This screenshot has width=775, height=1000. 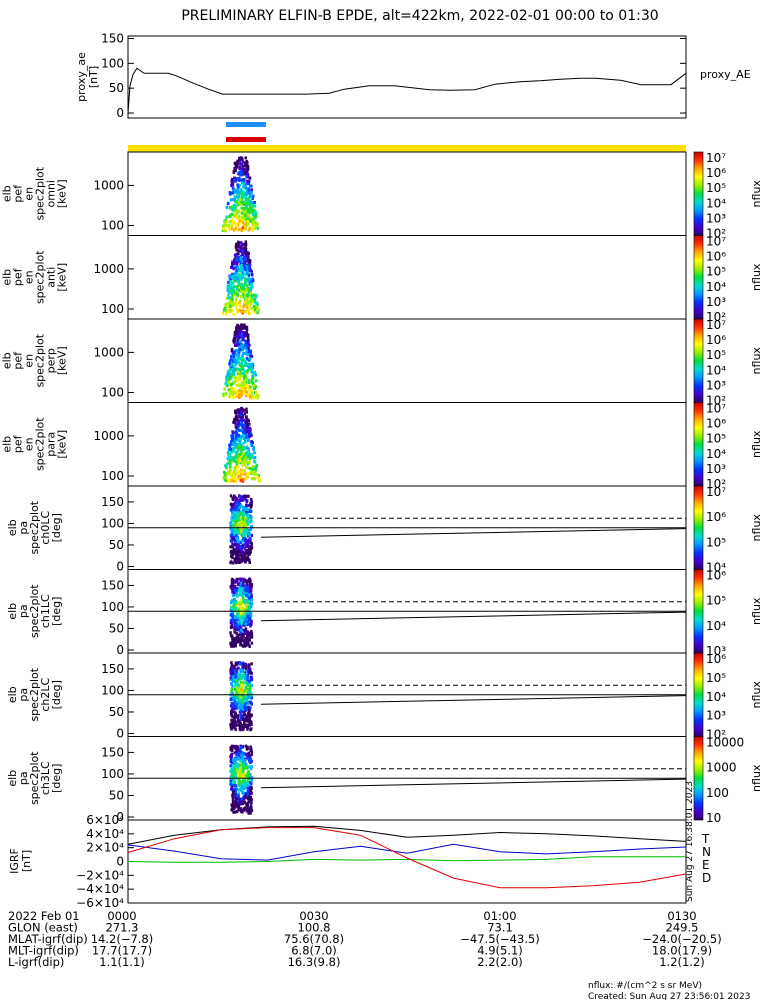 What do you see at coordinates (120, 650) in the screenshot?
I see `panel-ytick-label: 0` at bounding box center [120, 650].